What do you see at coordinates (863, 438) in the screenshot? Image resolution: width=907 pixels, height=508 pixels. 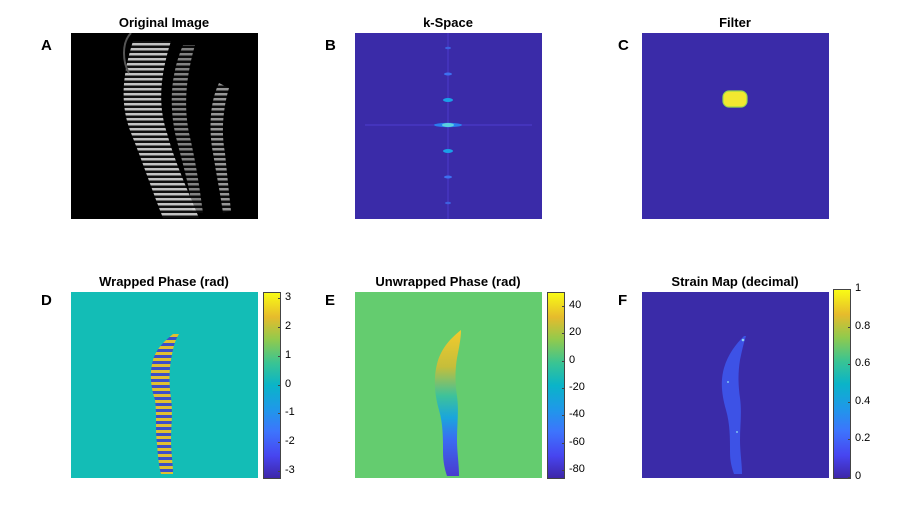 I see `strain-map-tick-label: 0.2` at bounding box center [863, 438].